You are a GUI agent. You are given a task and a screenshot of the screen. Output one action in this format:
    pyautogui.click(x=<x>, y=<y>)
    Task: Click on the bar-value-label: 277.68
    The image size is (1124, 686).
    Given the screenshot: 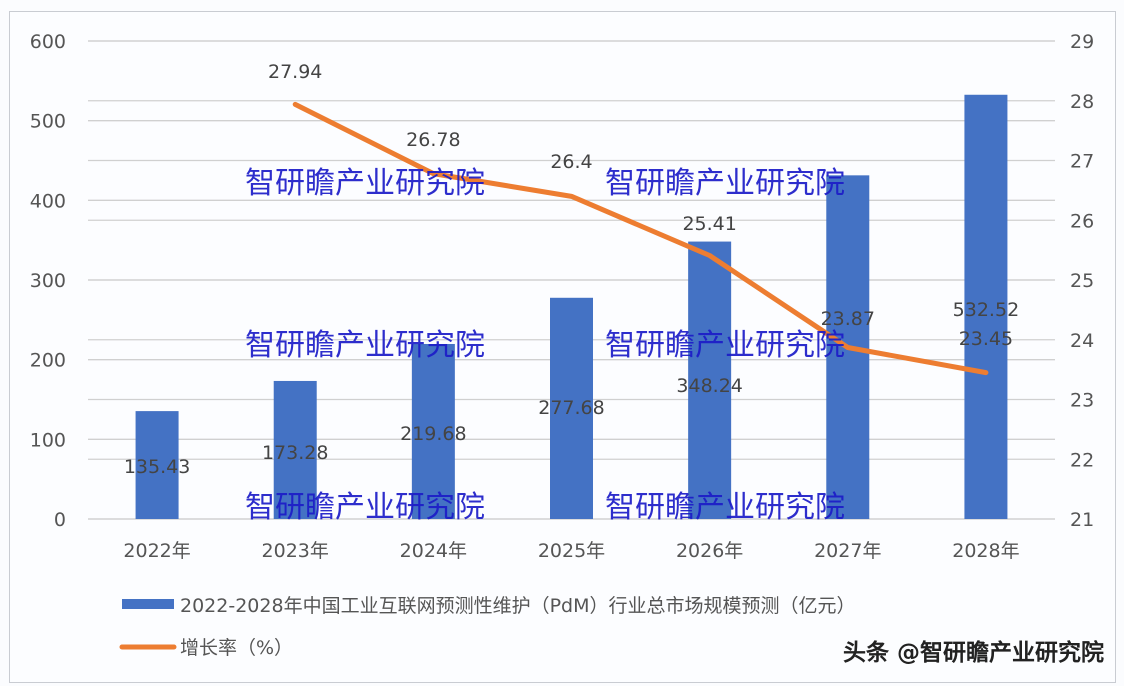 What is the action you would take?
    pyautogui.click(x=571, y=408)
    